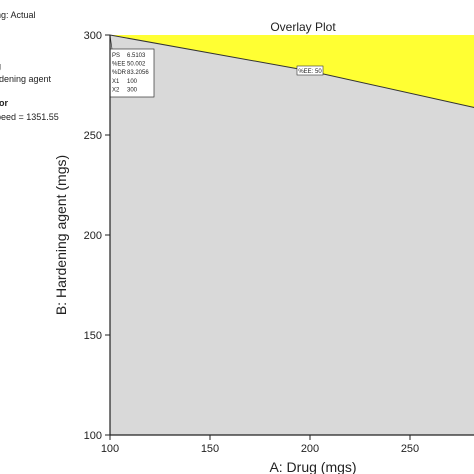 The height and width of the screenshot is (474, 474). I want to click on design-space-label: ng: Actual, so click(18, 15).